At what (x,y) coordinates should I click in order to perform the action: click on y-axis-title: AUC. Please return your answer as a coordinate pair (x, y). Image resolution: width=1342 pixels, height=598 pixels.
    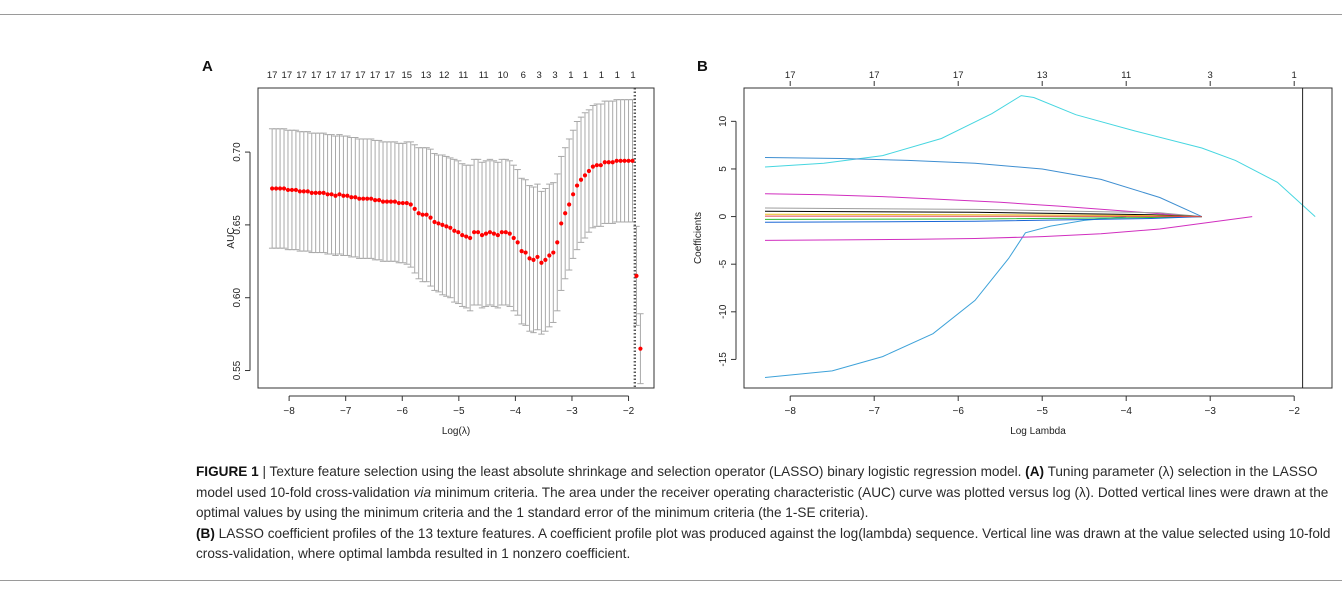
    Looking at the image, I should click on (231, 237).